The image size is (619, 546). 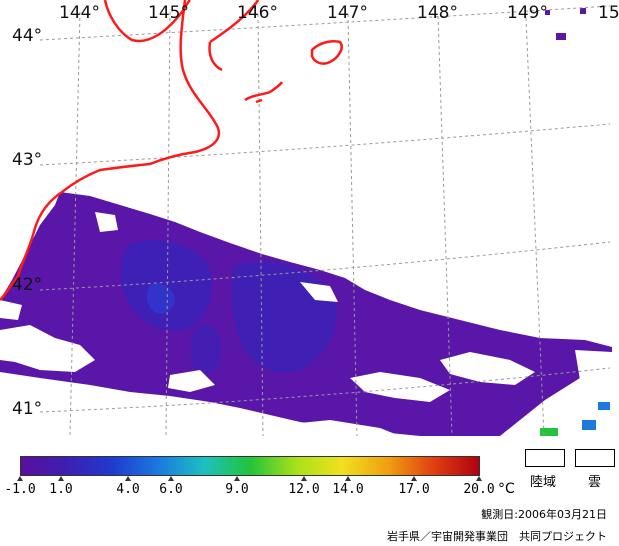 What do you see at coordinates (79, 13) in the screenshot?
I see `longitude-label: 144°` at bounding box center [79, 13].